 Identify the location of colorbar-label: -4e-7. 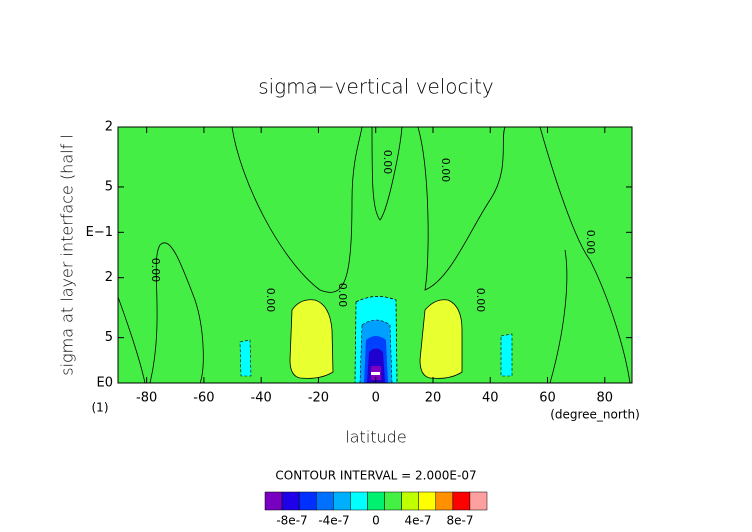
(333, 521).